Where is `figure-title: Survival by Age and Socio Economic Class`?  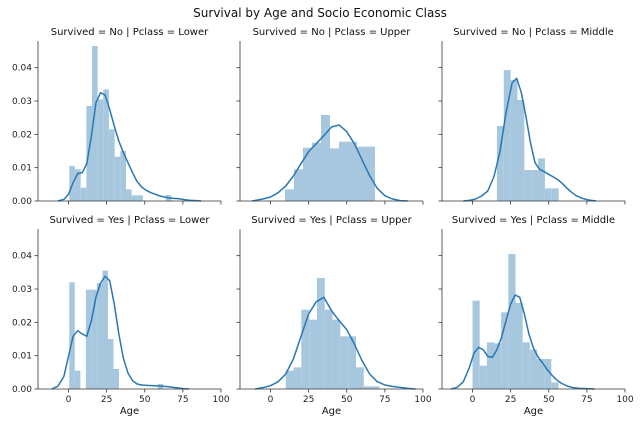
figure-title: Survival by Age and Socio Economic Class is located at coordinates (320, 13).